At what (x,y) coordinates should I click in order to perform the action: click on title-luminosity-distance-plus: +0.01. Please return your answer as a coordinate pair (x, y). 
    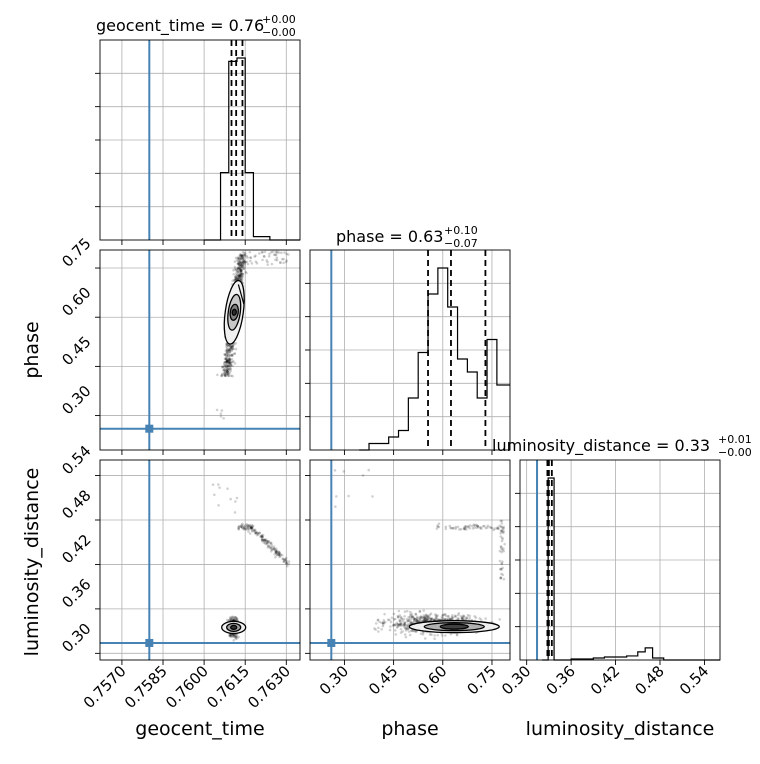
    Looking at the image, I should click on (735, 439).